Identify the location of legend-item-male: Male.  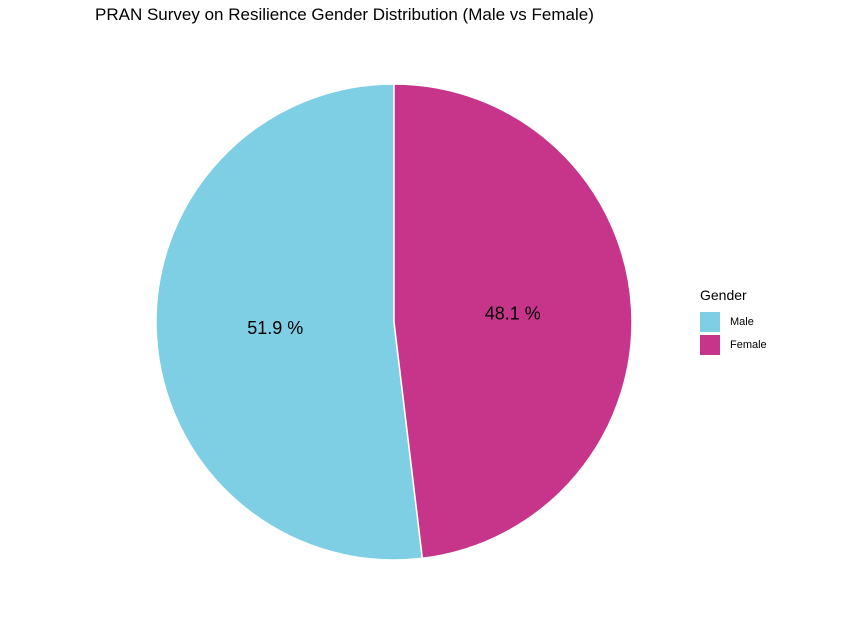
(733, 321).